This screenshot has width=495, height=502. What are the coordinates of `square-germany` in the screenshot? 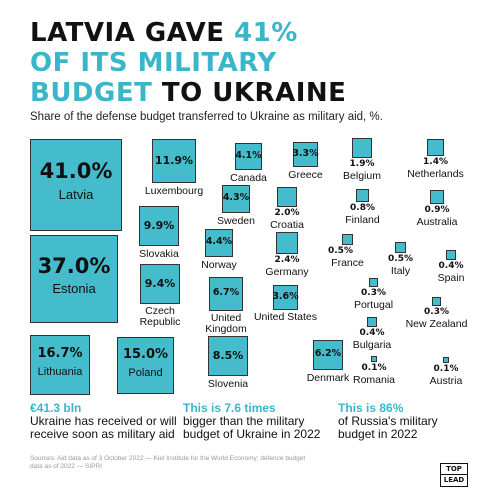 It's located at (287, 243).